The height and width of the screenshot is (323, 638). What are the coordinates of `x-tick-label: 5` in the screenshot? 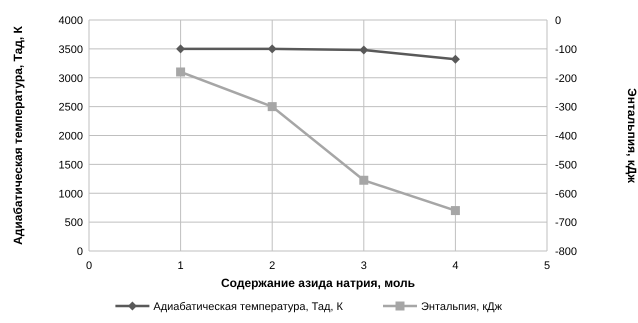 It's located at (547, 266).